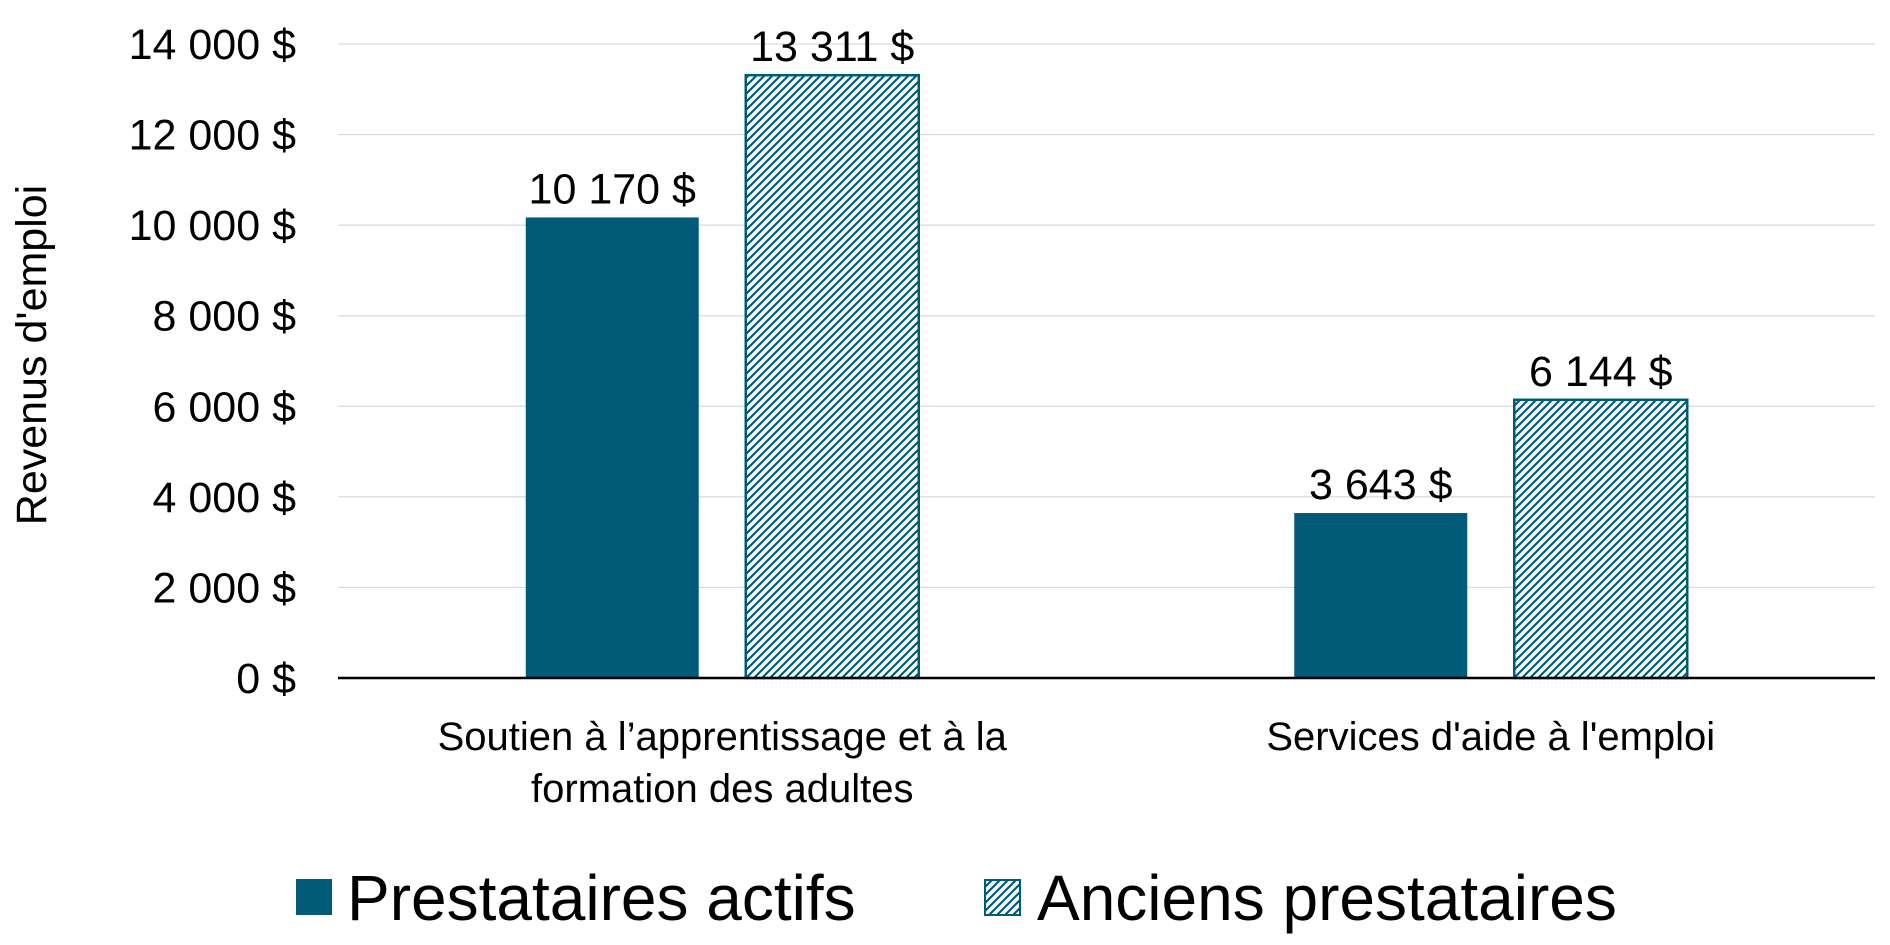 The width and height of the screenshot is (1890, 945). What do you see at coordinates (1601, 372) in the screenshot?
I see `data-label: 6 144 $` at bounding box center [1601, 372].